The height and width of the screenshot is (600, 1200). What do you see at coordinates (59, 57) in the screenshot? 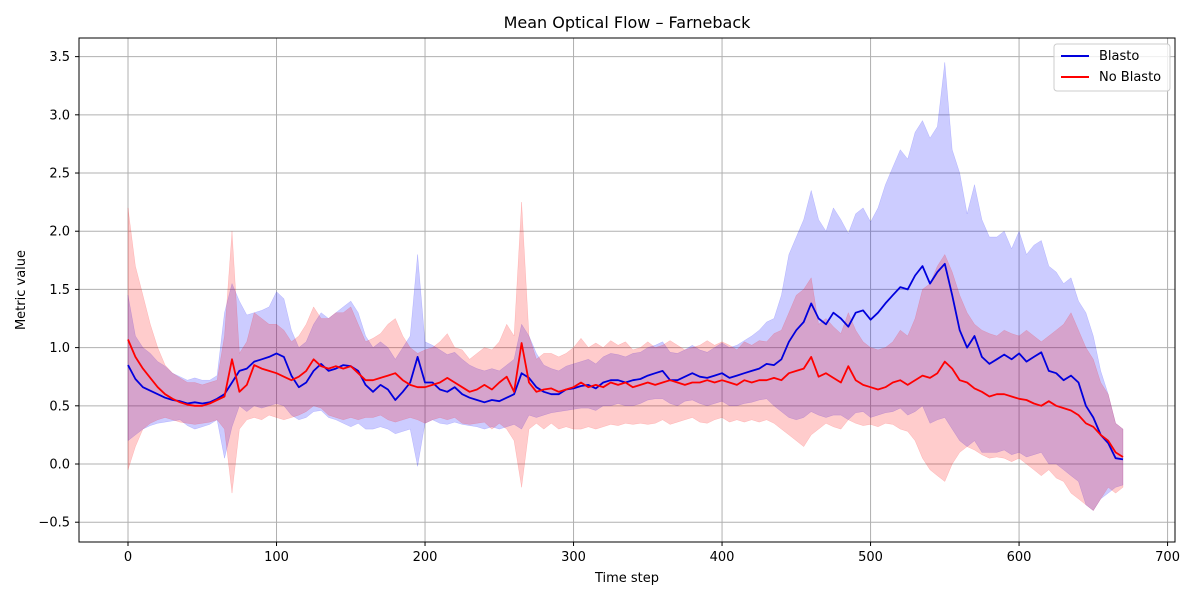
I see `y-tick-label: 3.5` at bounding box center [59, 57].